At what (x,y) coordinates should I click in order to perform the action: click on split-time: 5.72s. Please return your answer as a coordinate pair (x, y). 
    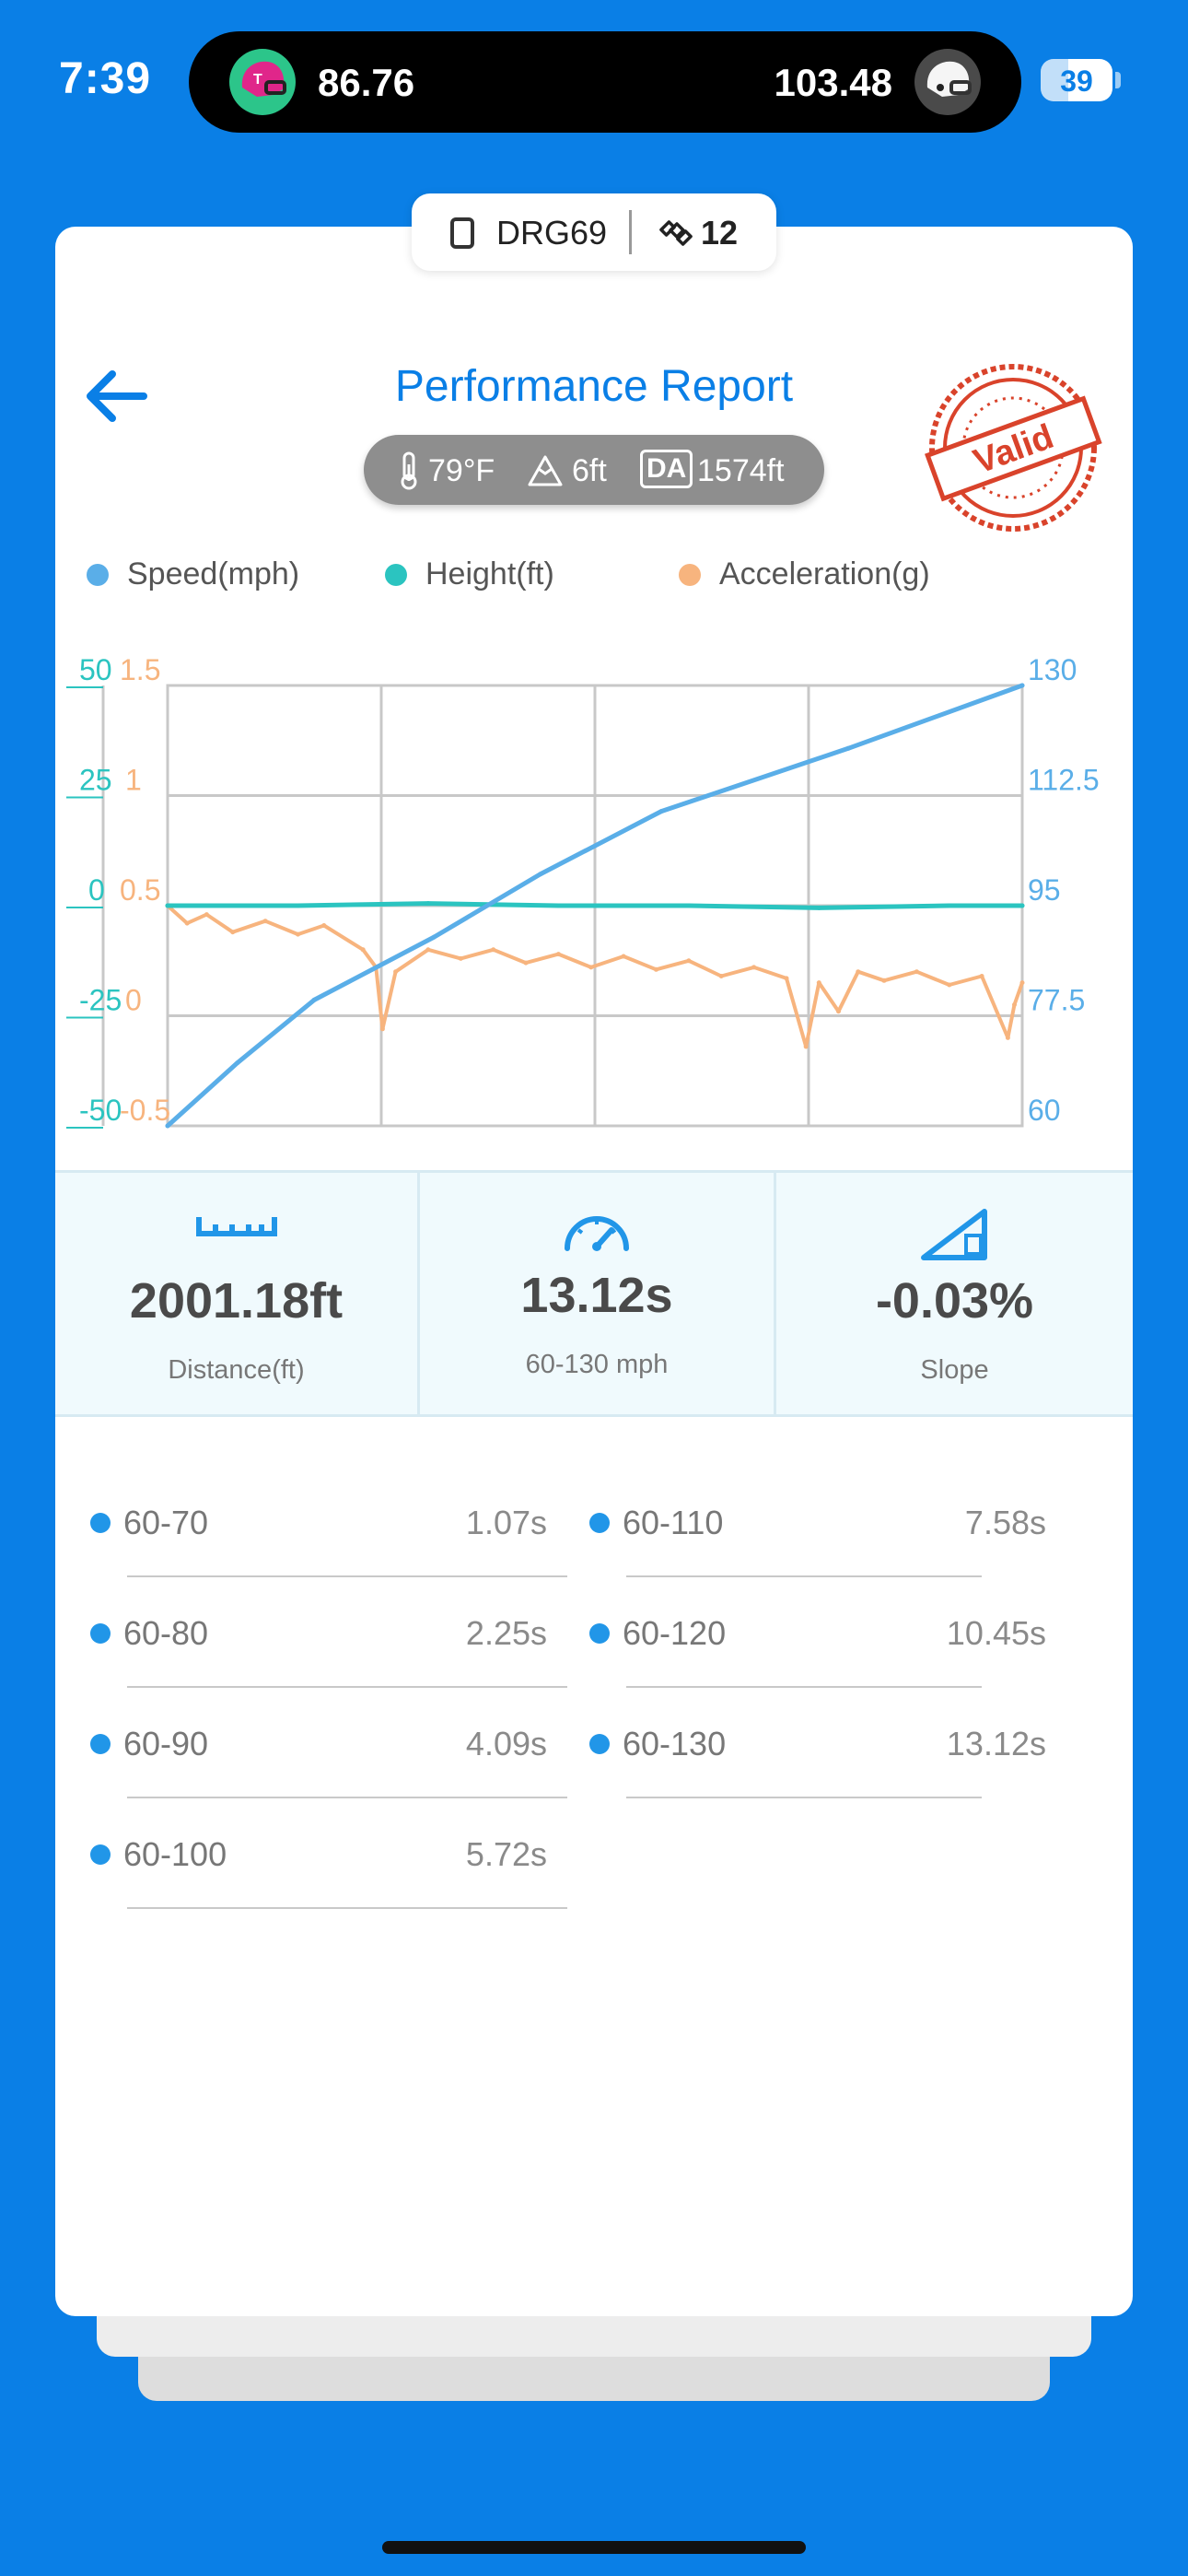
    Looking at the image, I should click on (506, 1854).